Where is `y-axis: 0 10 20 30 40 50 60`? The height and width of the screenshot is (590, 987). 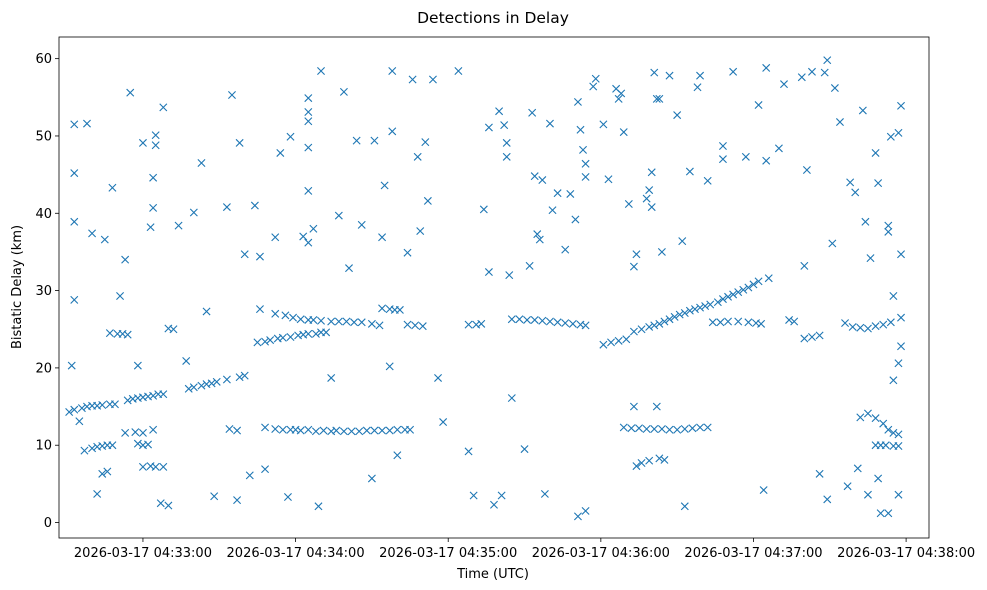
y-axis: 0 10 20 30 40 50 60 is located at coordinates (47, 291).